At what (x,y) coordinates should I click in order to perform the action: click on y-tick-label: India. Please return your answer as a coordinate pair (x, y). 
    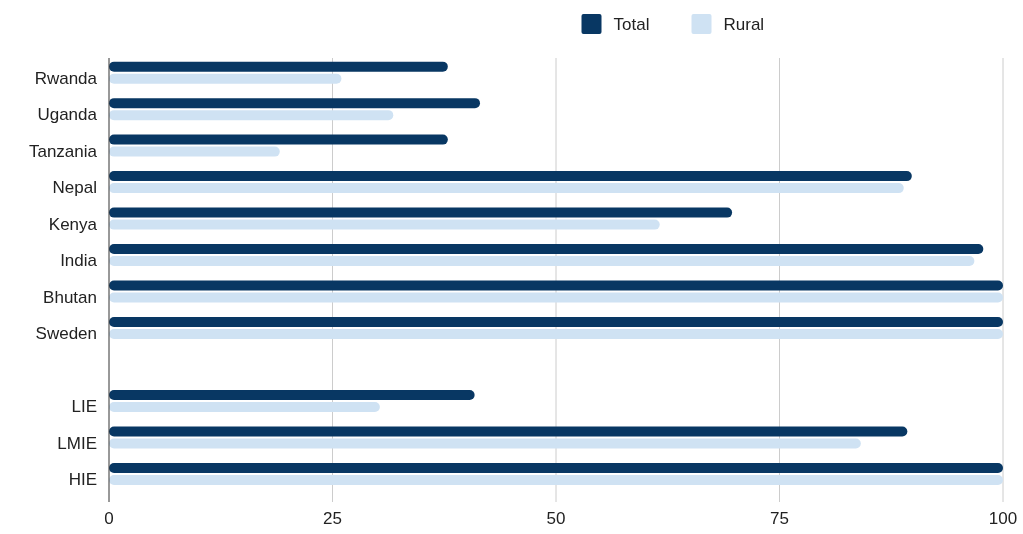
    Looking at the image, I should click on (79, 261).